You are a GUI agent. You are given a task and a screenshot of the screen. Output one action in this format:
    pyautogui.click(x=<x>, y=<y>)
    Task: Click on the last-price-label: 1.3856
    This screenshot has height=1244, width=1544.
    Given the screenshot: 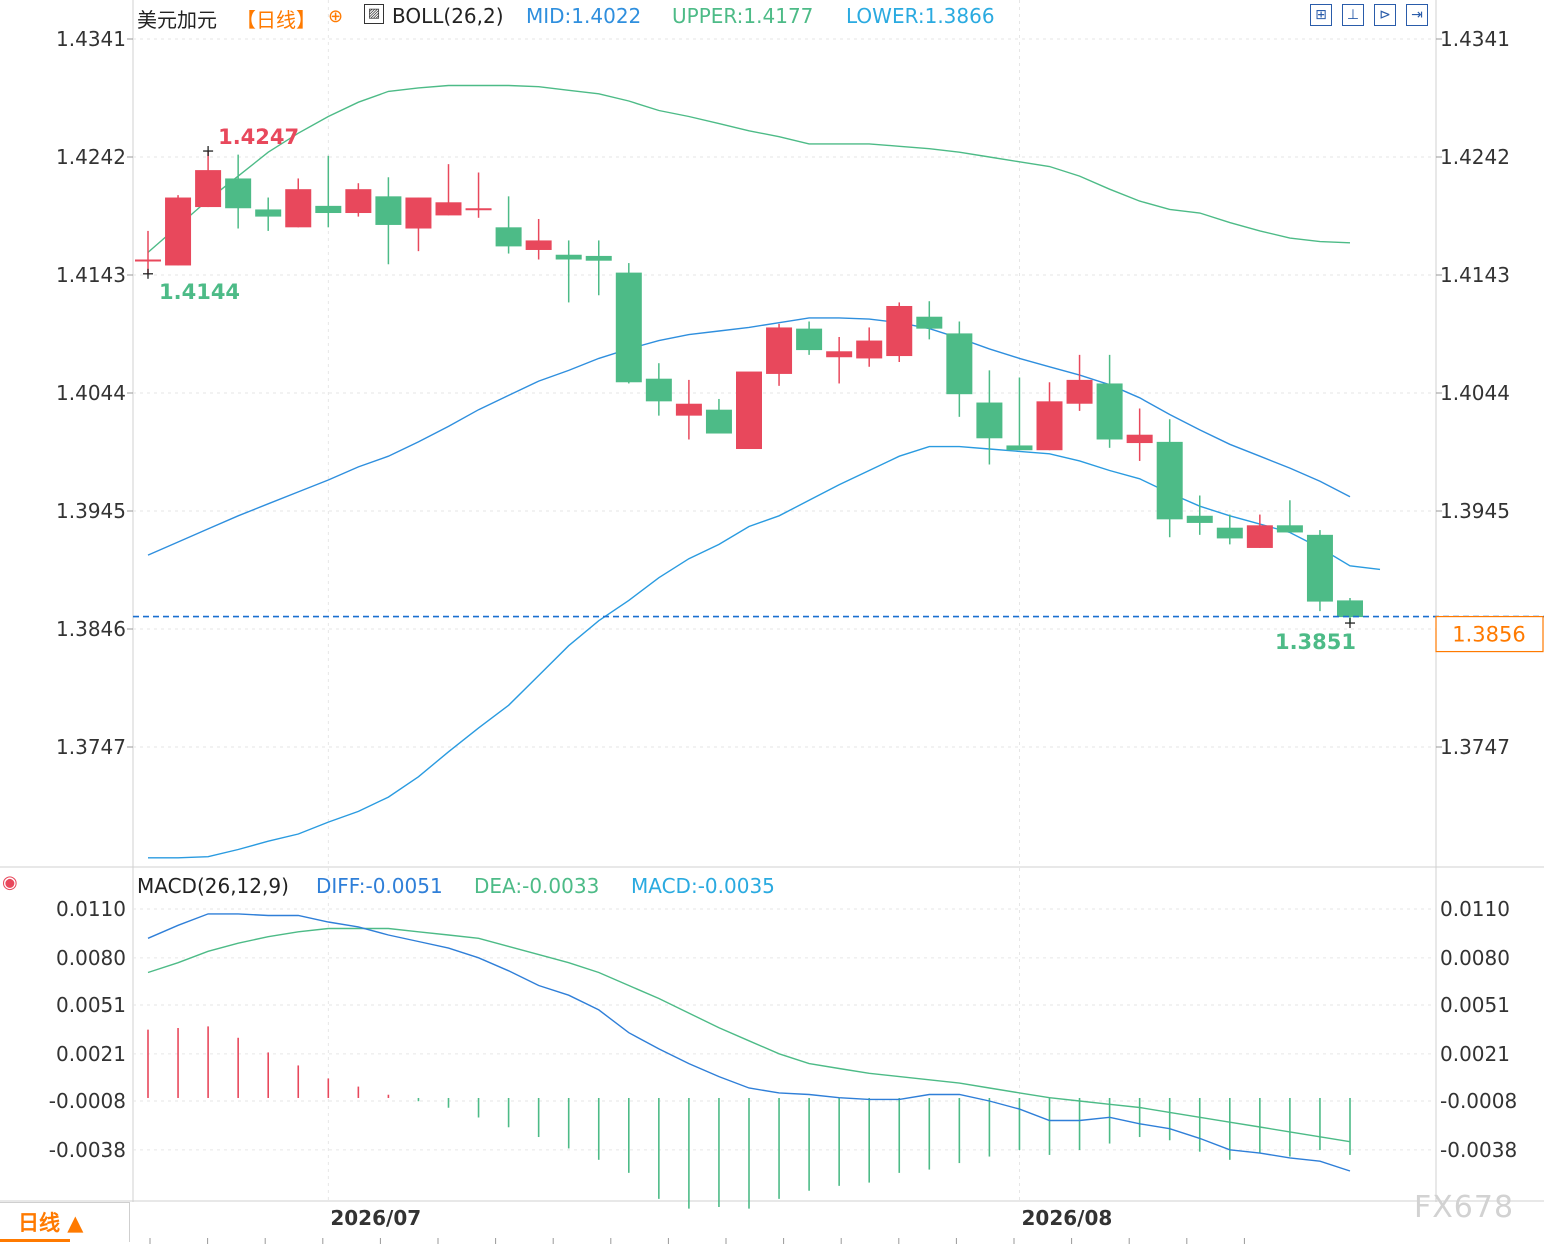 What is the action you would take?
    pyautogui.click(x=1488, y=635)
    